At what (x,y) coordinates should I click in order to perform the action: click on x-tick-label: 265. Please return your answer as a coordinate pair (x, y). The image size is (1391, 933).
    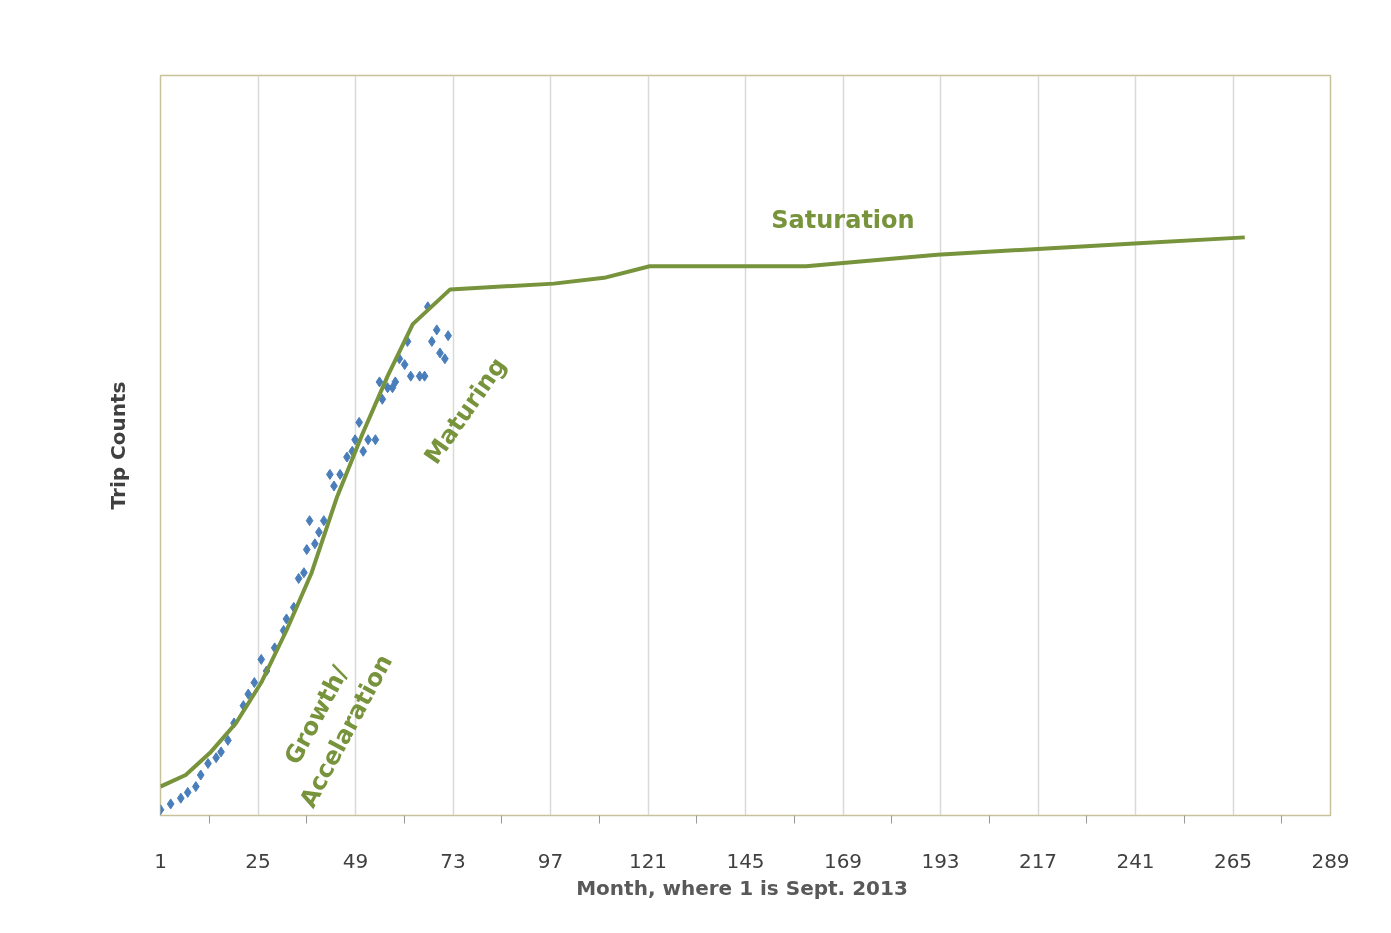
    Looking at the image, I should click on (1233, 860).